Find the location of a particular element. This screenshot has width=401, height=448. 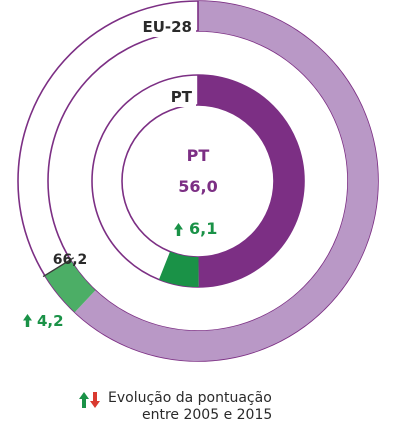

center-delta: 6,1 is located at coordinates (203, 228).